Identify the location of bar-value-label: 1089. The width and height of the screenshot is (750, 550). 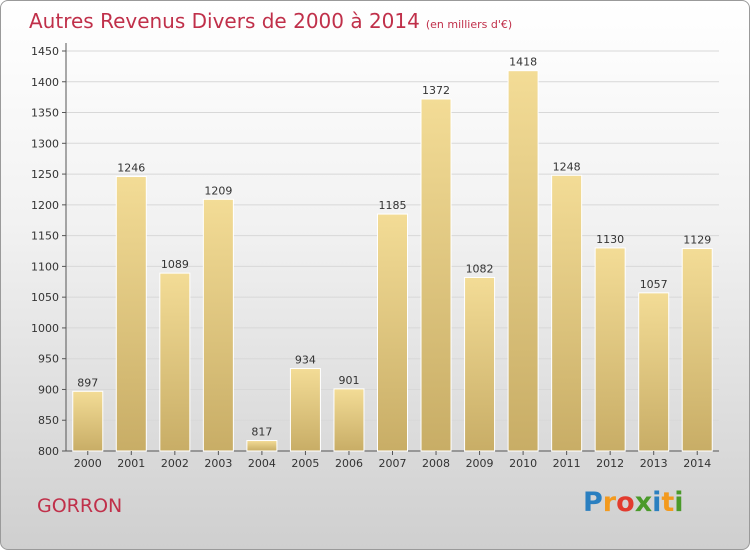
(175, 264).